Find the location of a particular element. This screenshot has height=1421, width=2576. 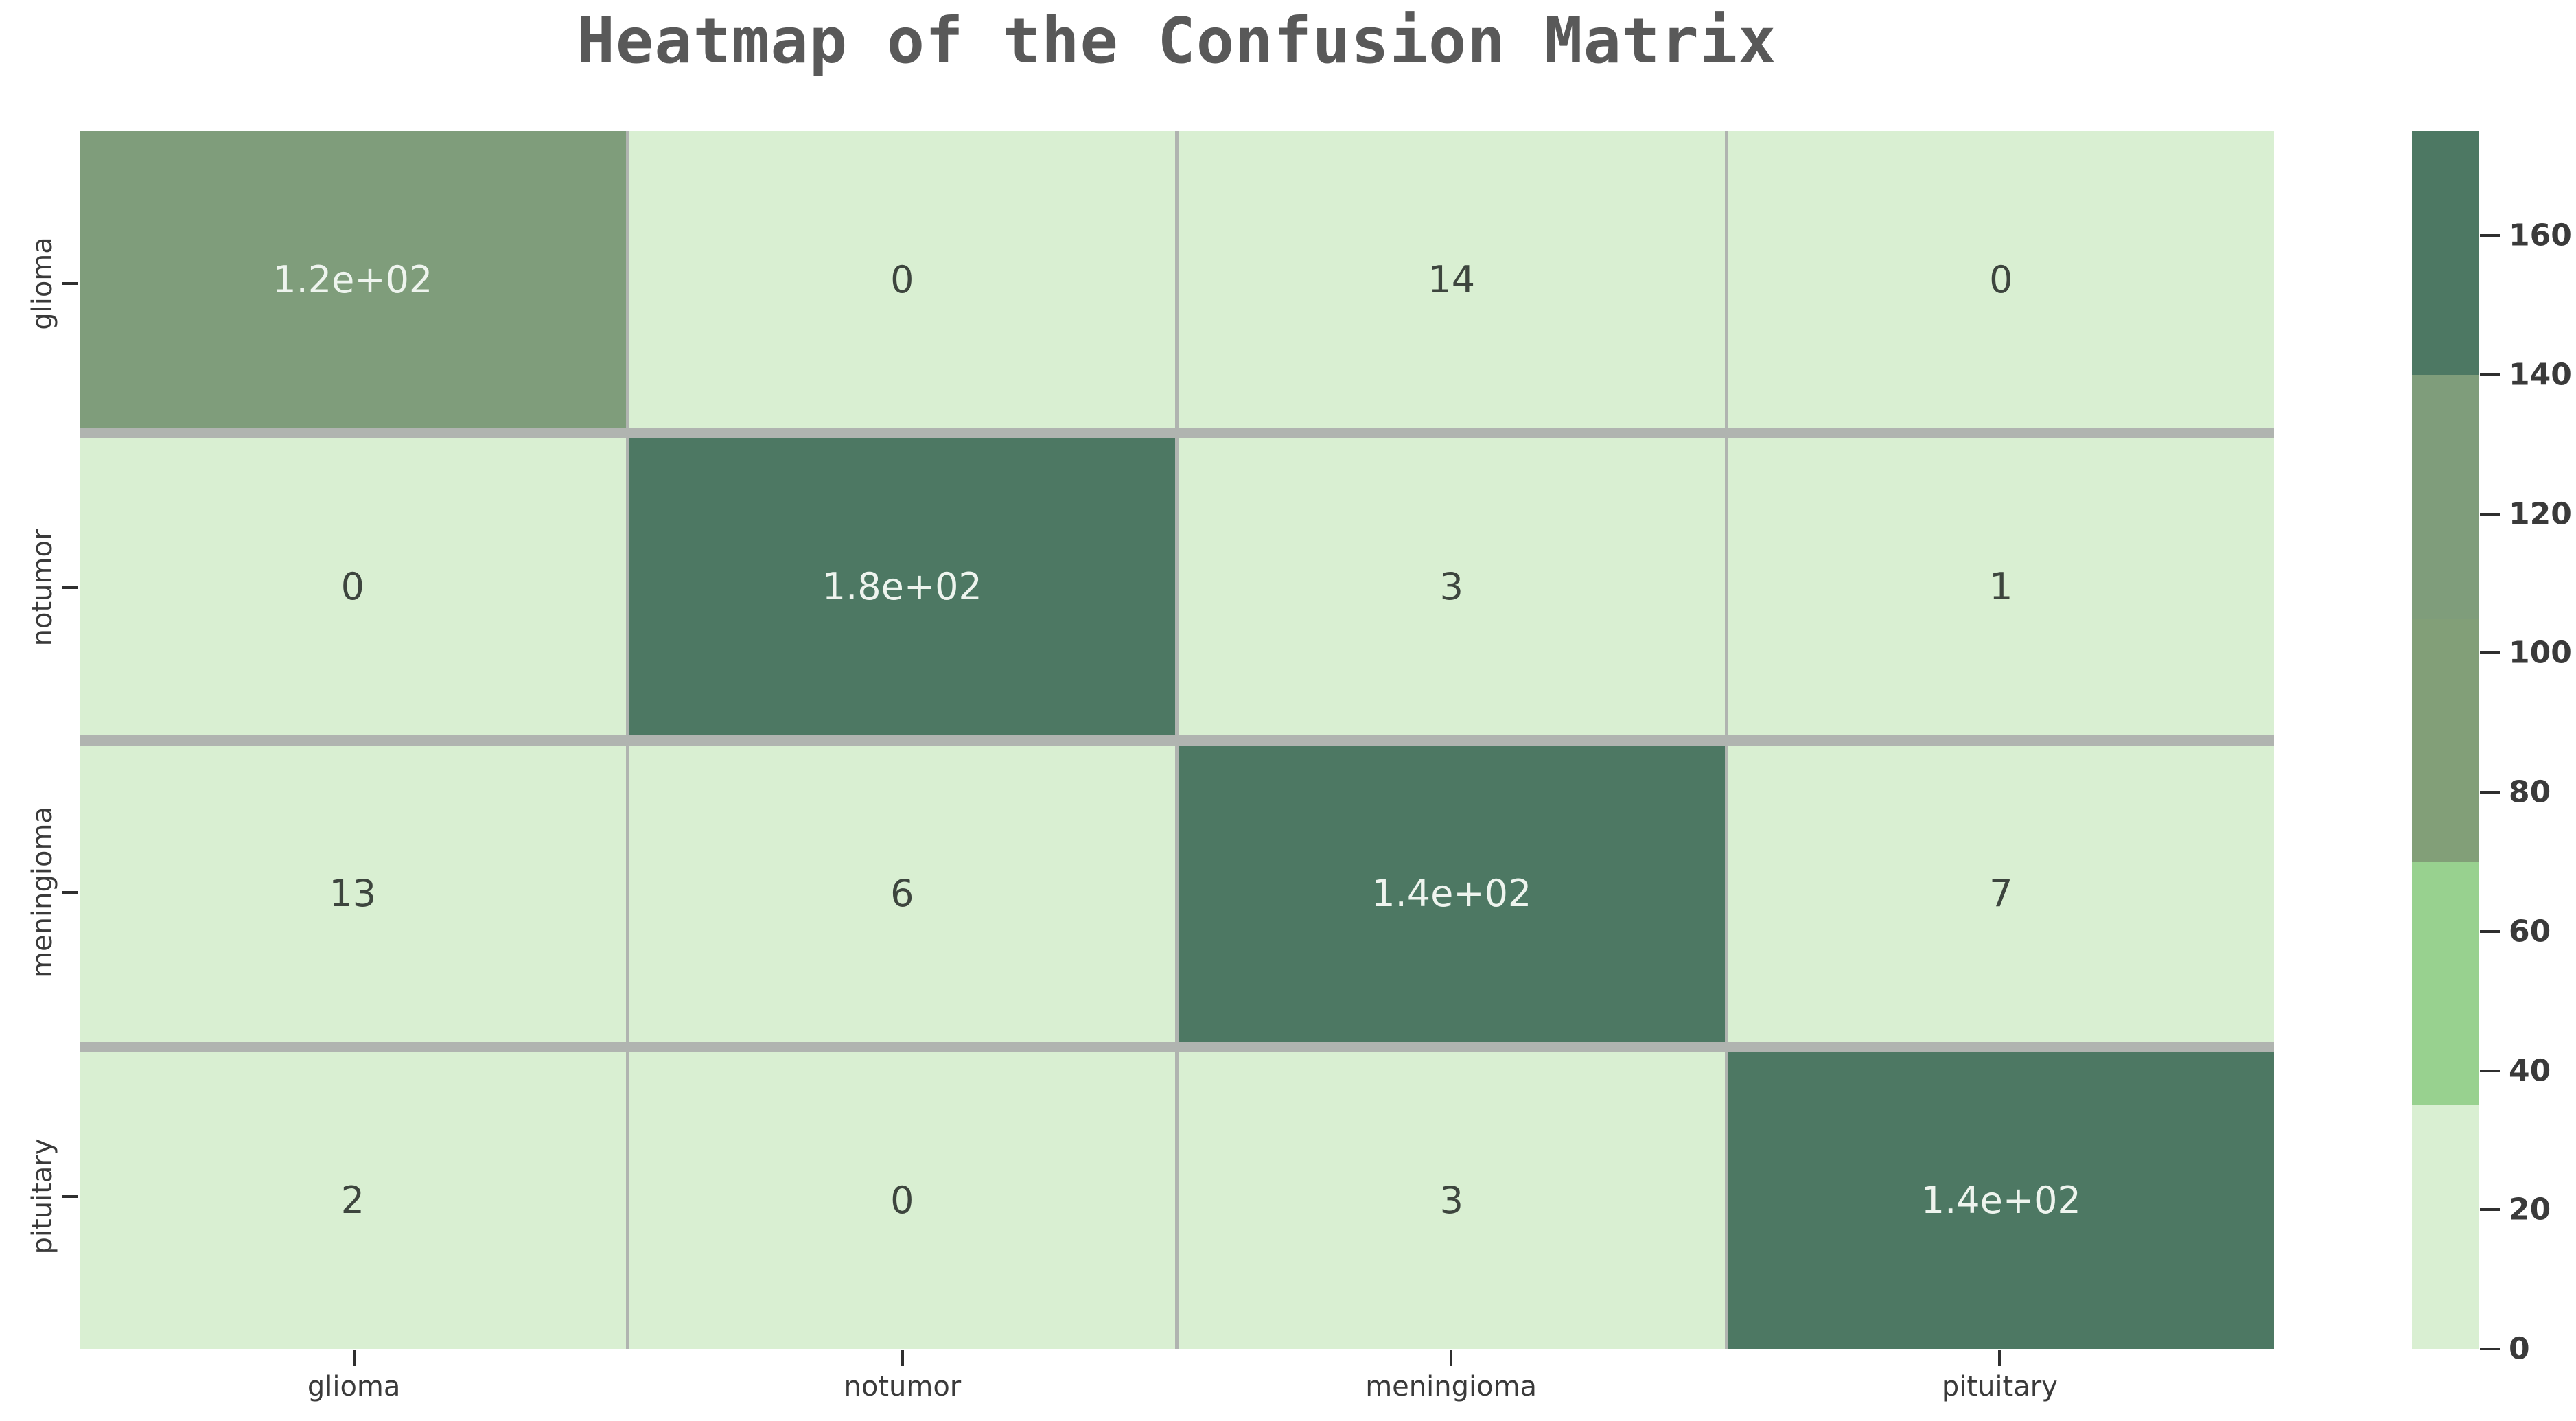

cell-value: 6 is located at coordinates (902, 894).